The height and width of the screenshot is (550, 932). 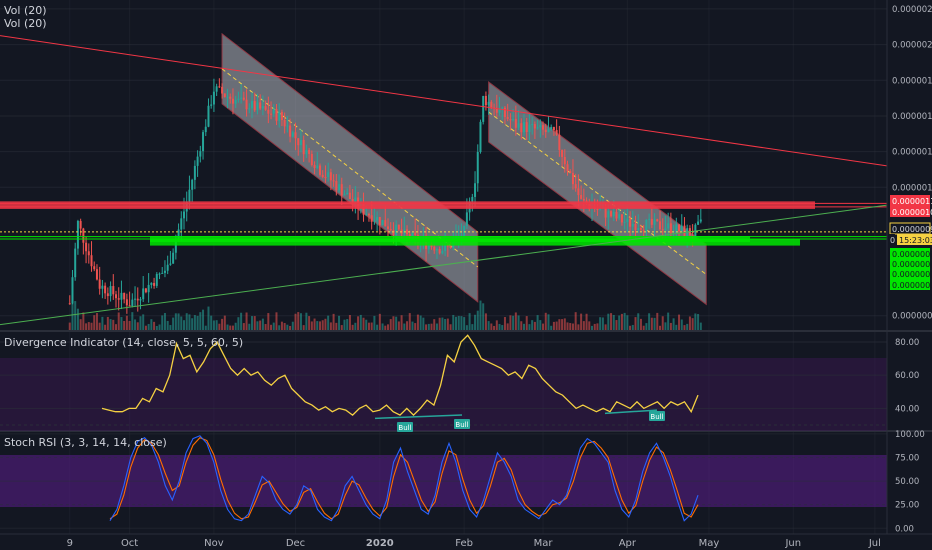 I want to click on price-badge-text-6: 0.00000089, so click(x=912, y=264).